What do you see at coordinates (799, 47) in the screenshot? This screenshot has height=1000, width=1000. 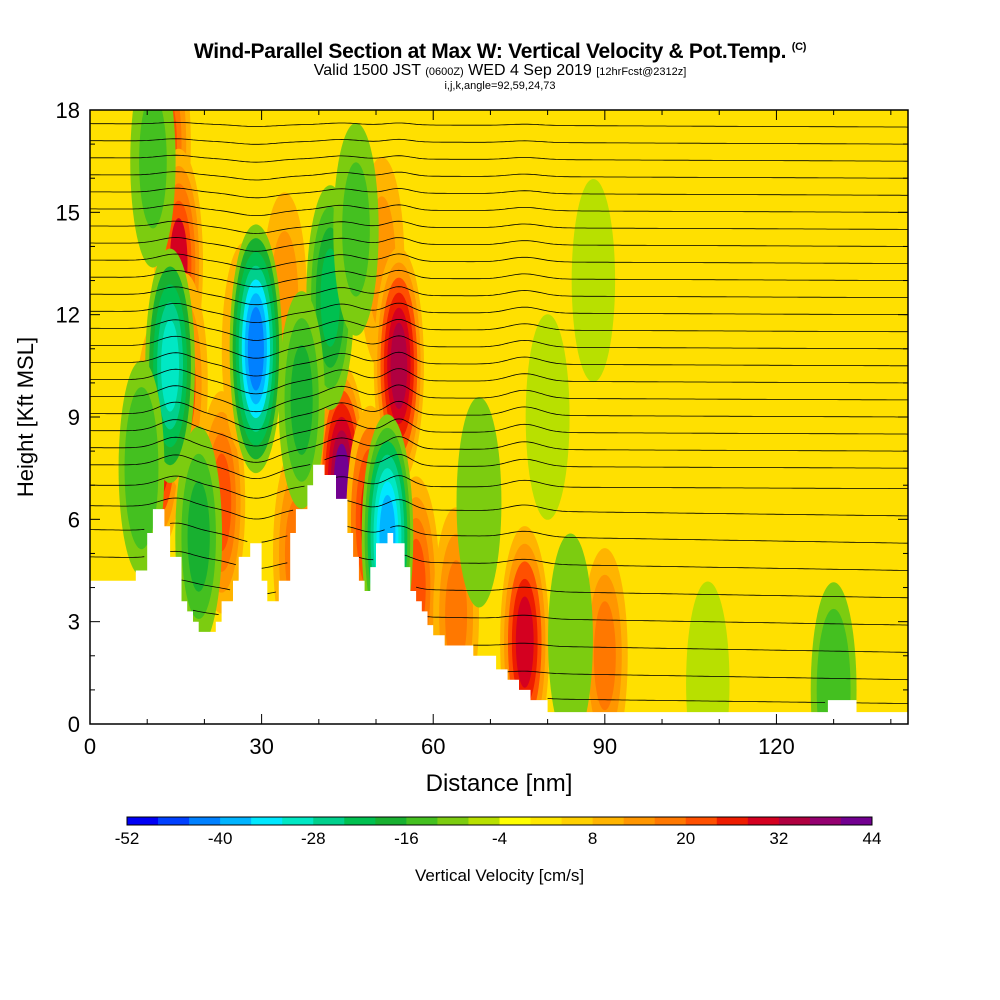 I see `copyright-mark: (C)` at bounding box center [799, 47].